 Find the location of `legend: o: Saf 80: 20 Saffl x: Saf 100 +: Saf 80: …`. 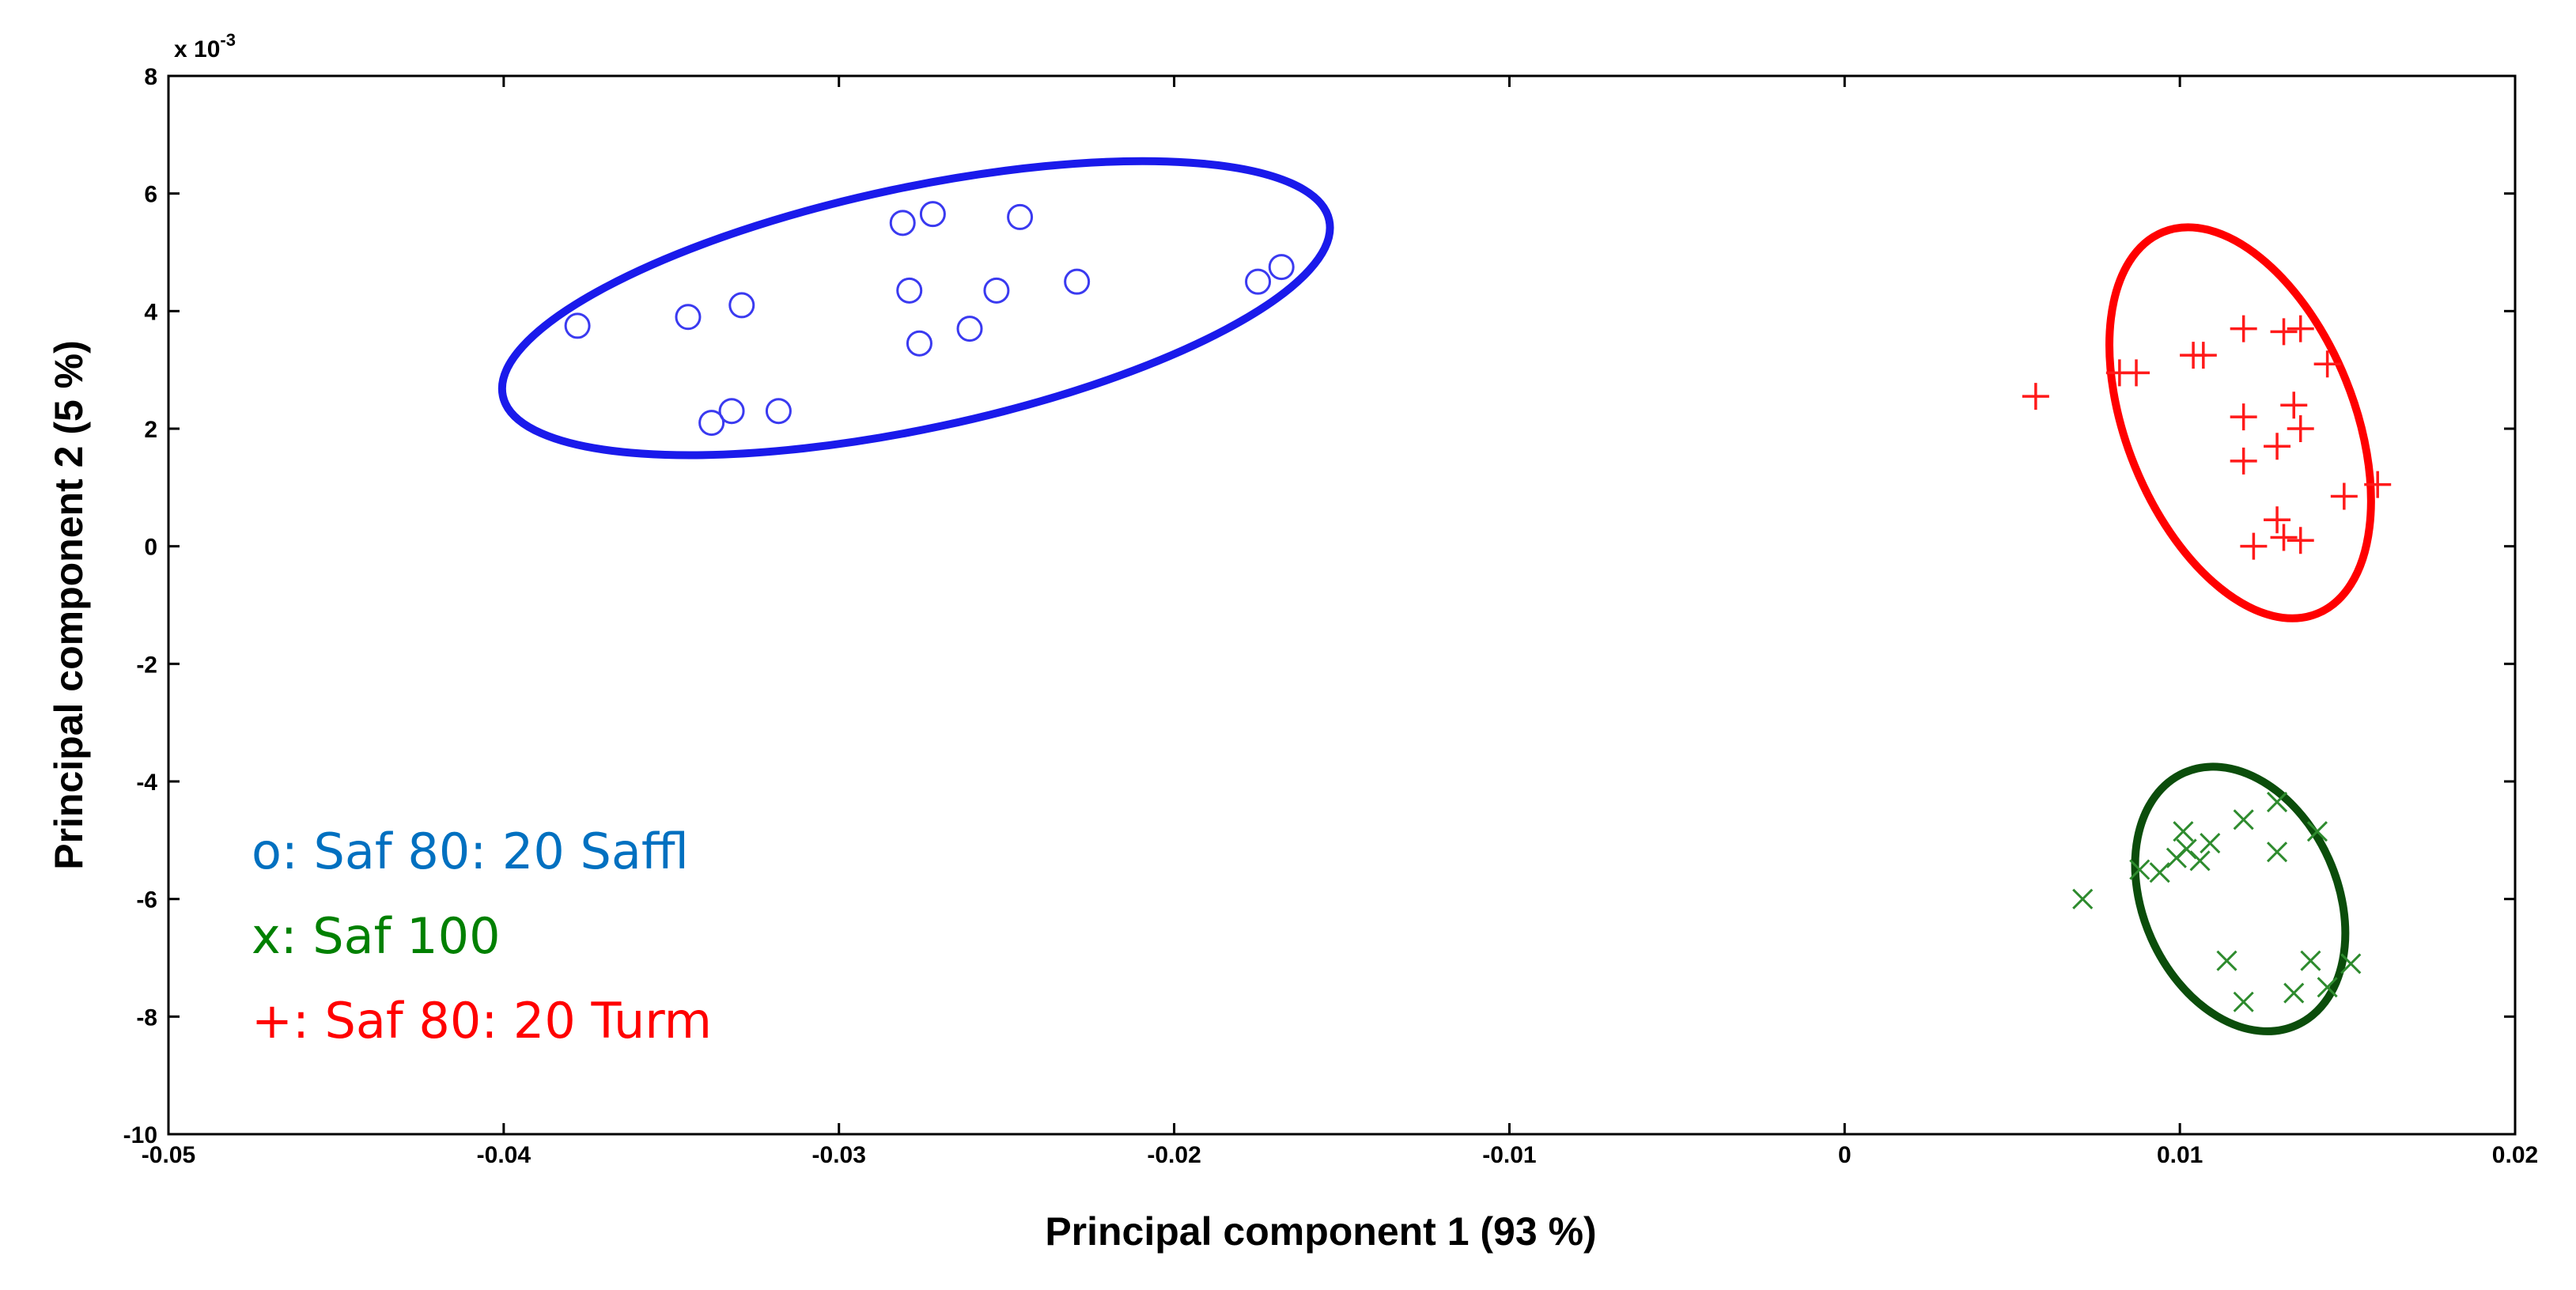

legend: o: Saf 80: 20 Saffl x: Saf 100 +: Saf 80: … is located at coordinates (482, 936).